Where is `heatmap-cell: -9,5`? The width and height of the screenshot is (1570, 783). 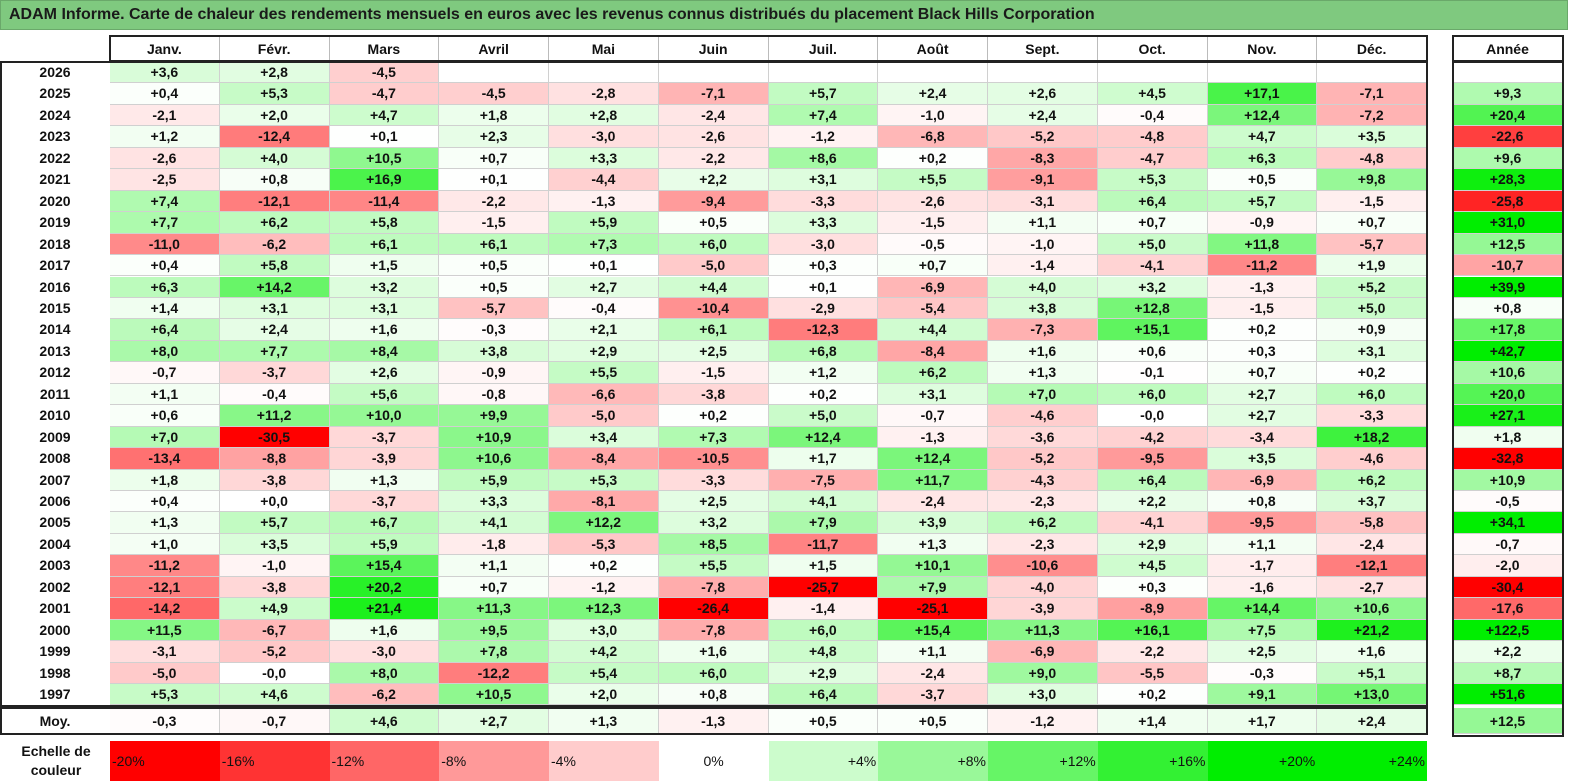
heatmap-cell: -9,5 is located at coordinates (1152, 459).